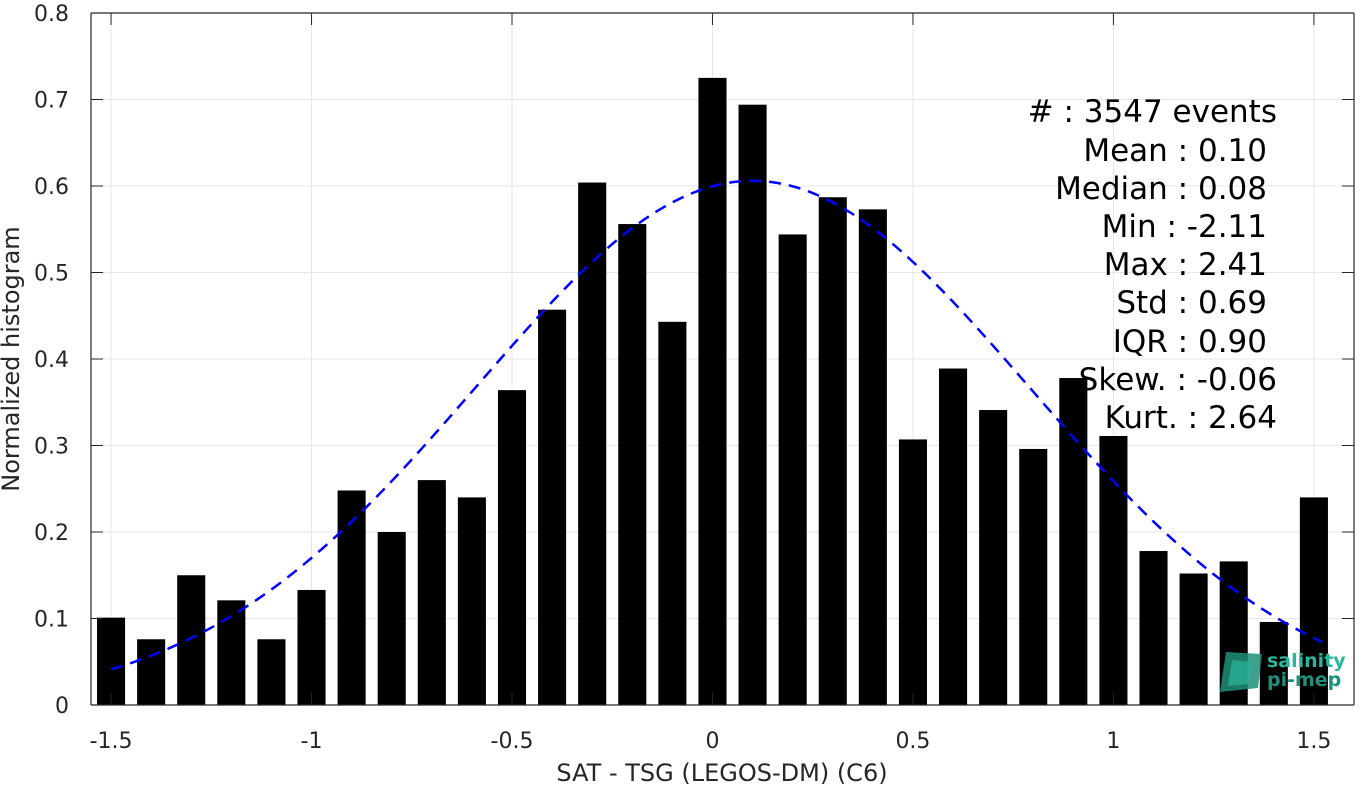  What do you see at coordinates (51, 447) in the screenshot?
I see `y-tick-label-3: 0.3` at bounding box center [51, 447].